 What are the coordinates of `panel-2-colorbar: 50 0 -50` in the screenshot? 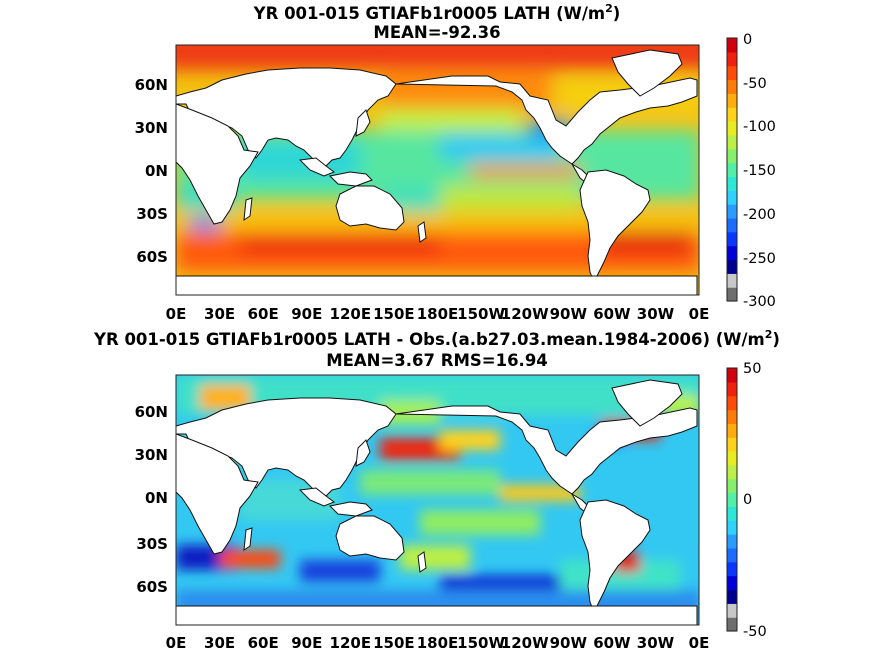 It's located at (746, 500).